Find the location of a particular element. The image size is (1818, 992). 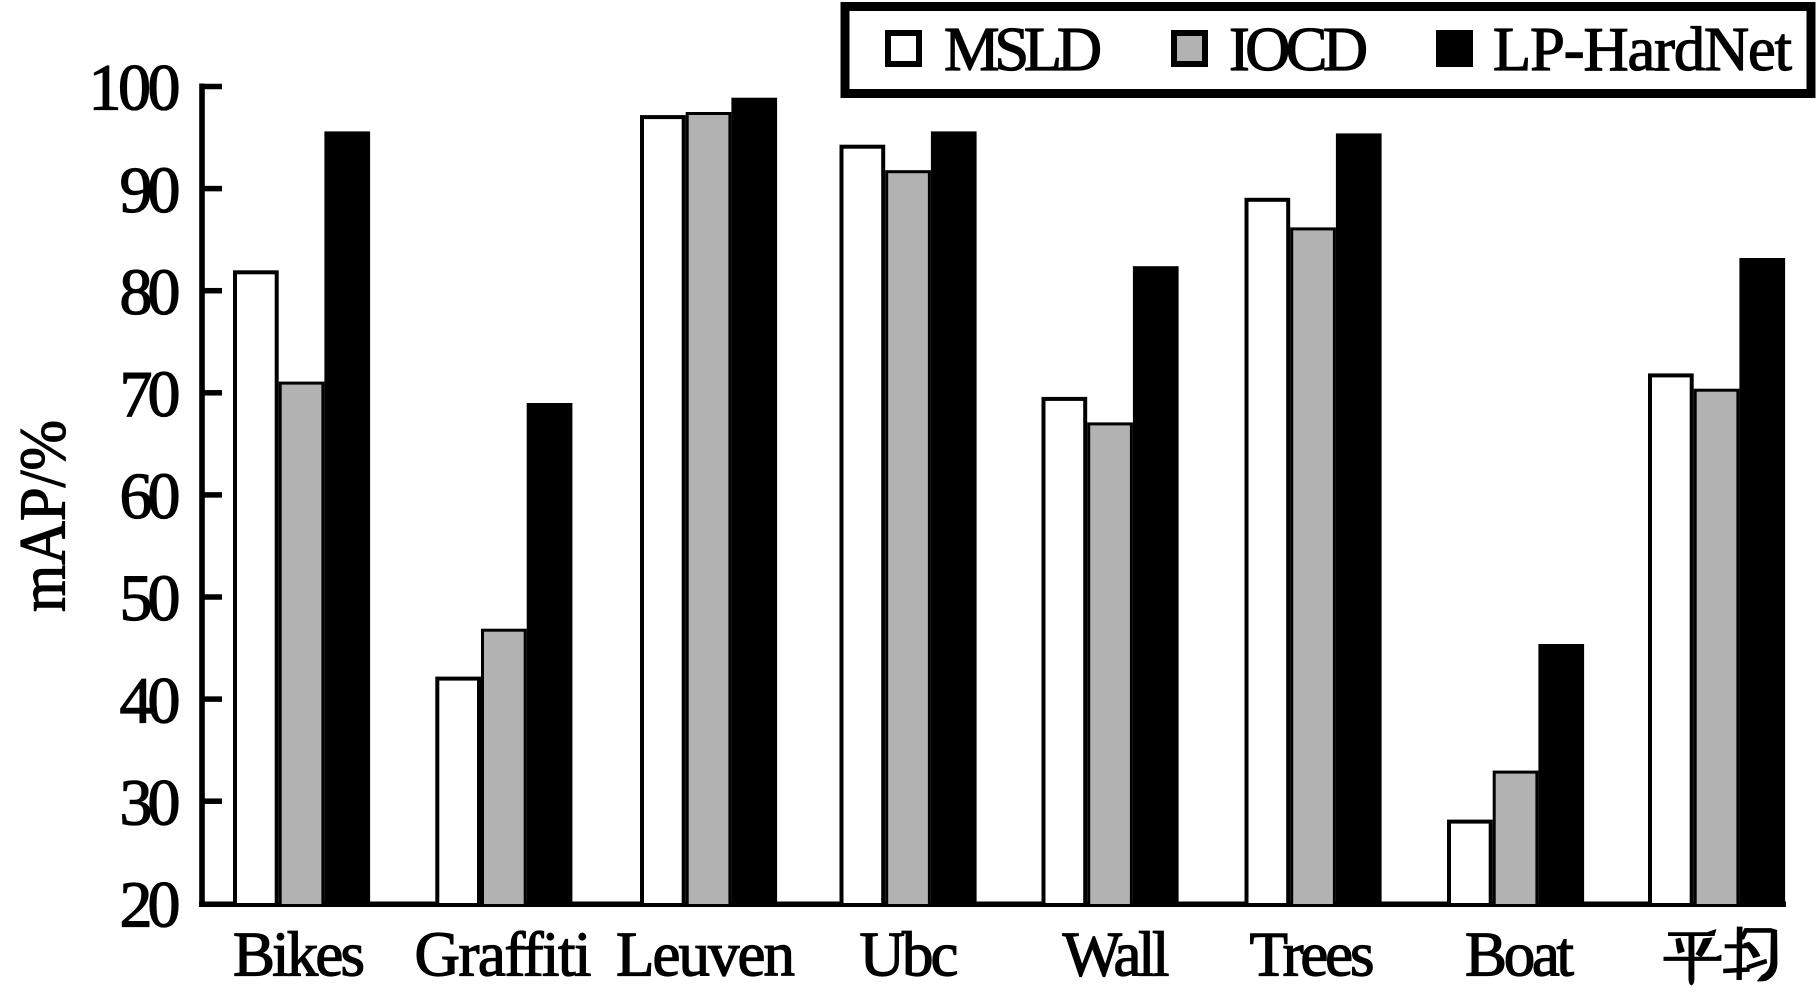

svg-text: MSLD is located at coordinates (1023, 49).